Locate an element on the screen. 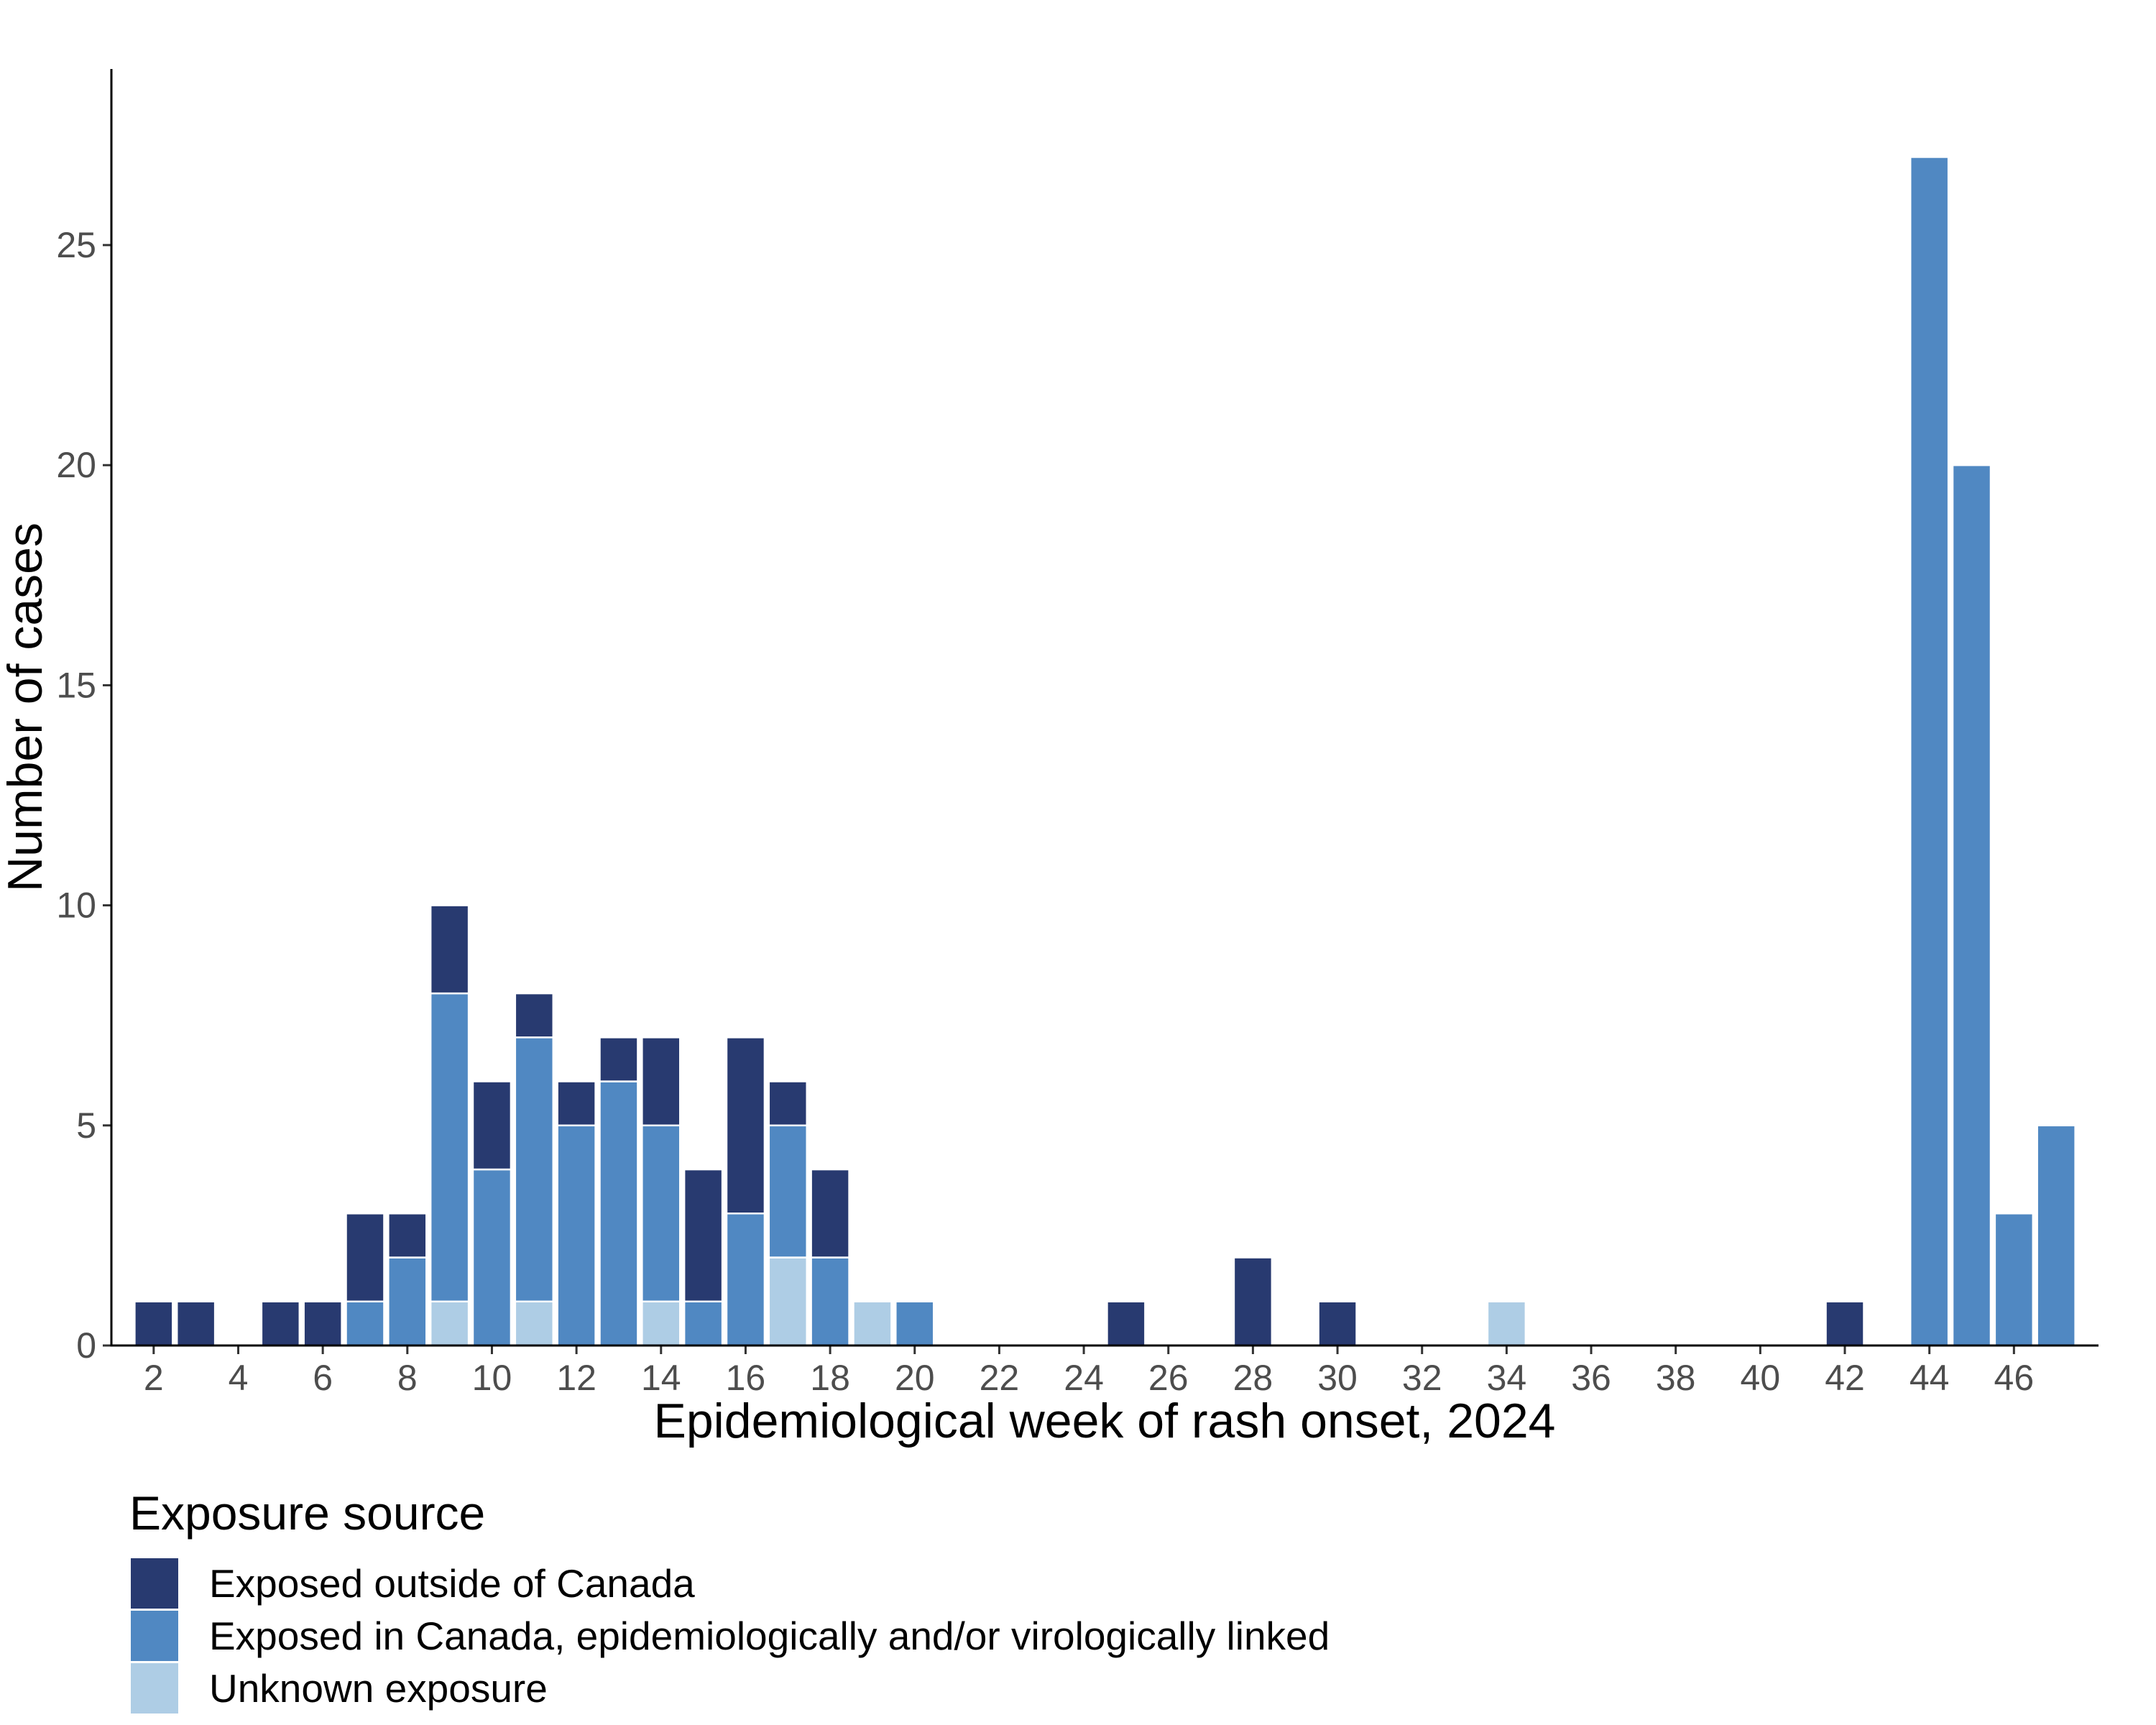 The image size is (2156, 1725). x-axis-title: Epidemiological week of rash onset, 2024 is located at coordinates (1105, 1421).